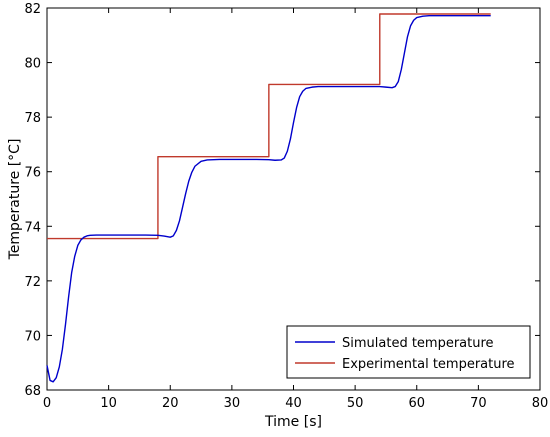 Image resolution: width=550 pixels, height=437 pixels. I want to click on y-tick-label: 82, so click(32, 9).